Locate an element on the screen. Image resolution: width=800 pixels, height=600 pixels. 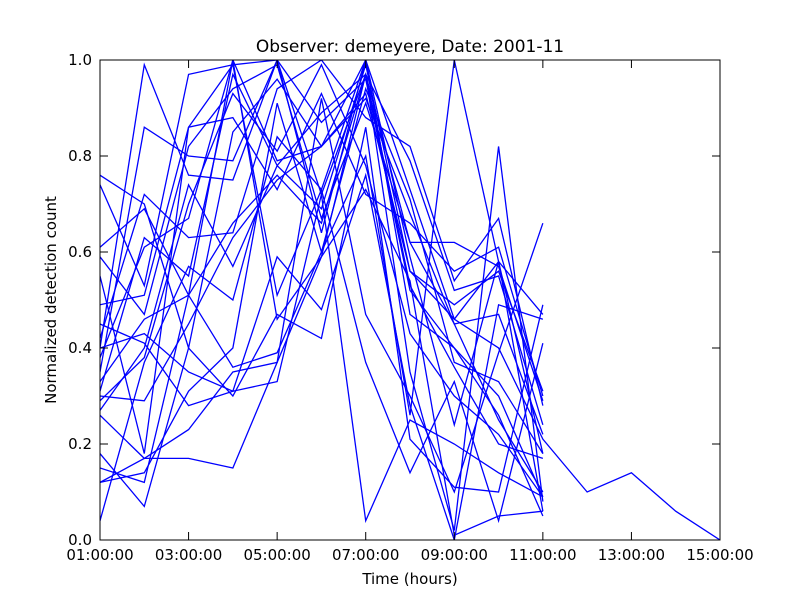
y-tick-label-6: 1.0 is located at coordinates (80, 60).